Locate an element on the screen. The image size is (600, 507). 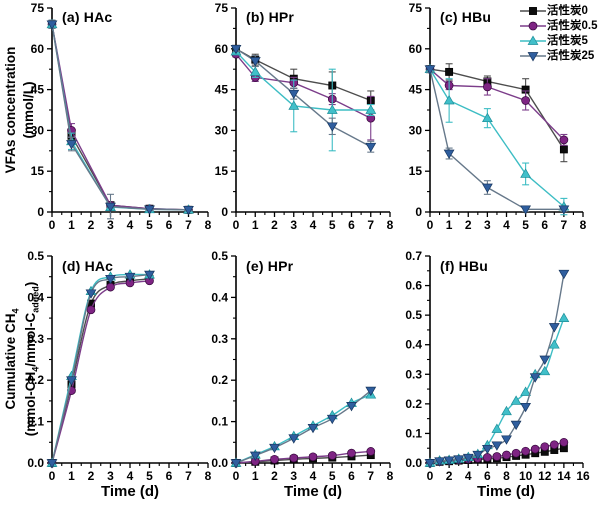
legend: 活性炭0 活性炭0.5 活性炭5 活性炭25 is located at coordinates (558, 32).